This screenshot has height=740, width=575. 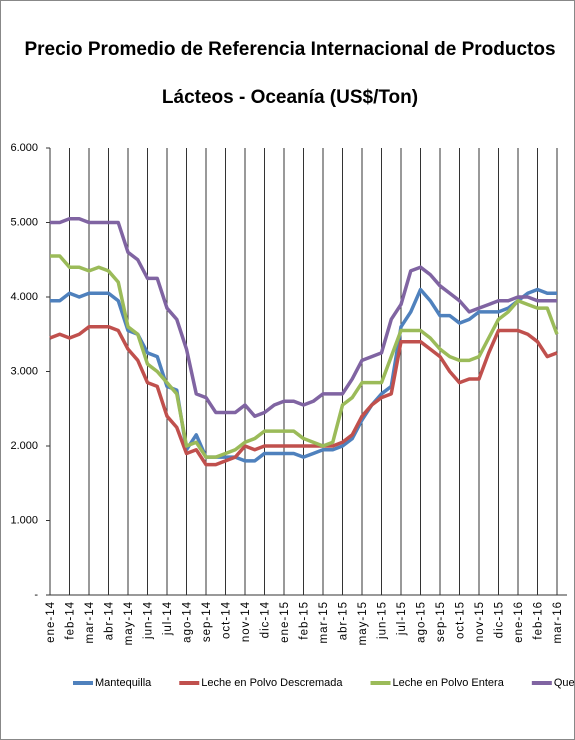 I want to click on x-tick-label: mar-14, so click(x=90, y=622).